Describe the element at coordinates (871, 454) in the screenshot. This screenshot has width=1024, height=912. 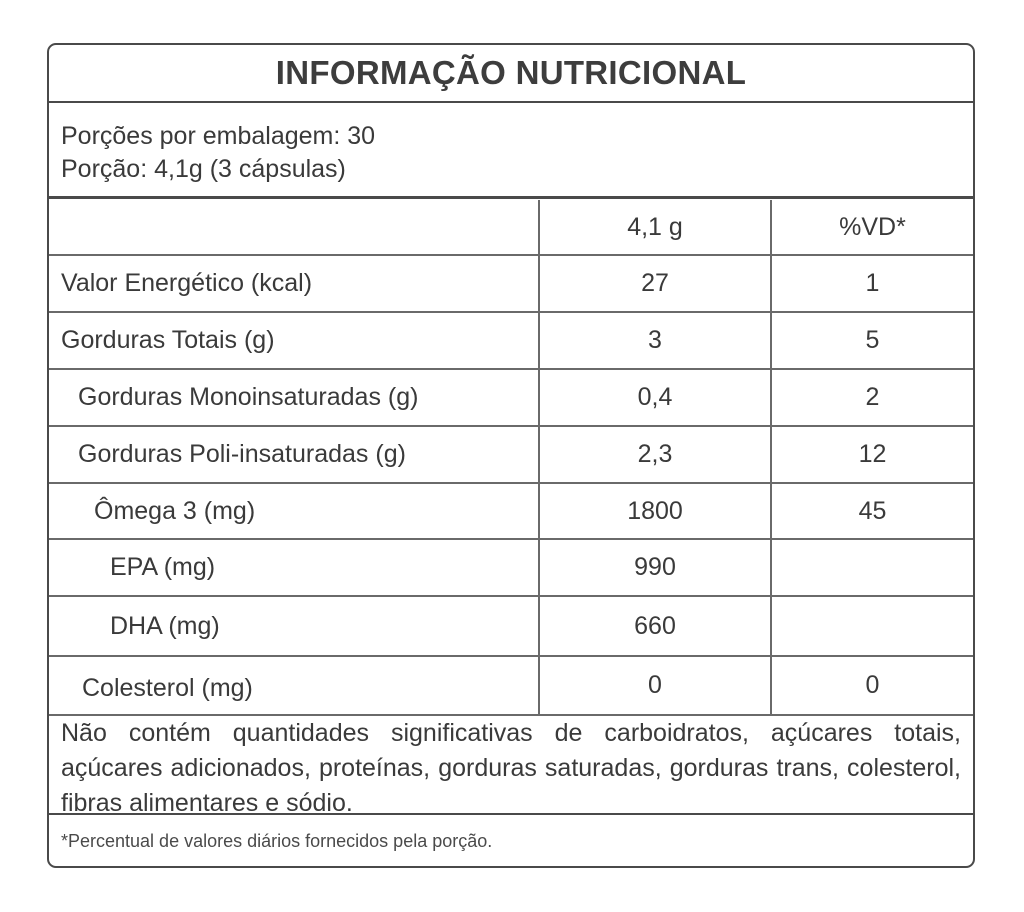
I see `nutrient-daily-value: 12` at that location.